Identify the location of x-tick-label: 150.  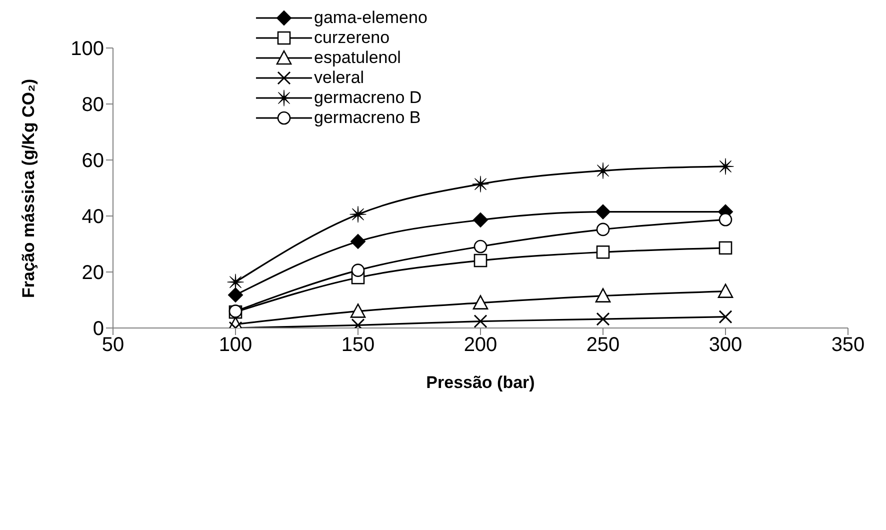
(358, 345).